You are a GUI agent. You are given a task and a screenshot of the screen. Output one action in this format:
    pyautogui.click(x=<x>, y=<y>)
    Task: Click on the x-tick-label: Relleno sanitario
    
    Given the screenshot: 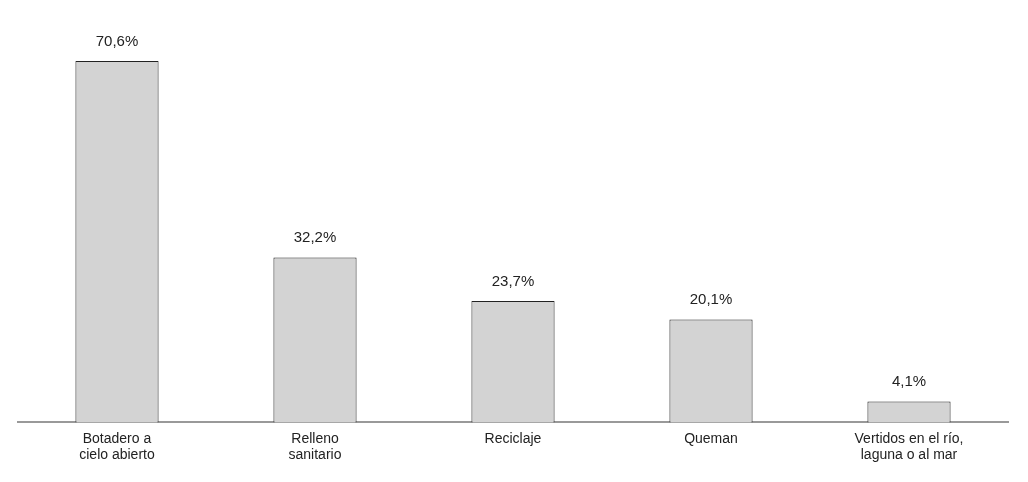 What is the action you would take?
    pyautogui.click(x=315, y=446)
    